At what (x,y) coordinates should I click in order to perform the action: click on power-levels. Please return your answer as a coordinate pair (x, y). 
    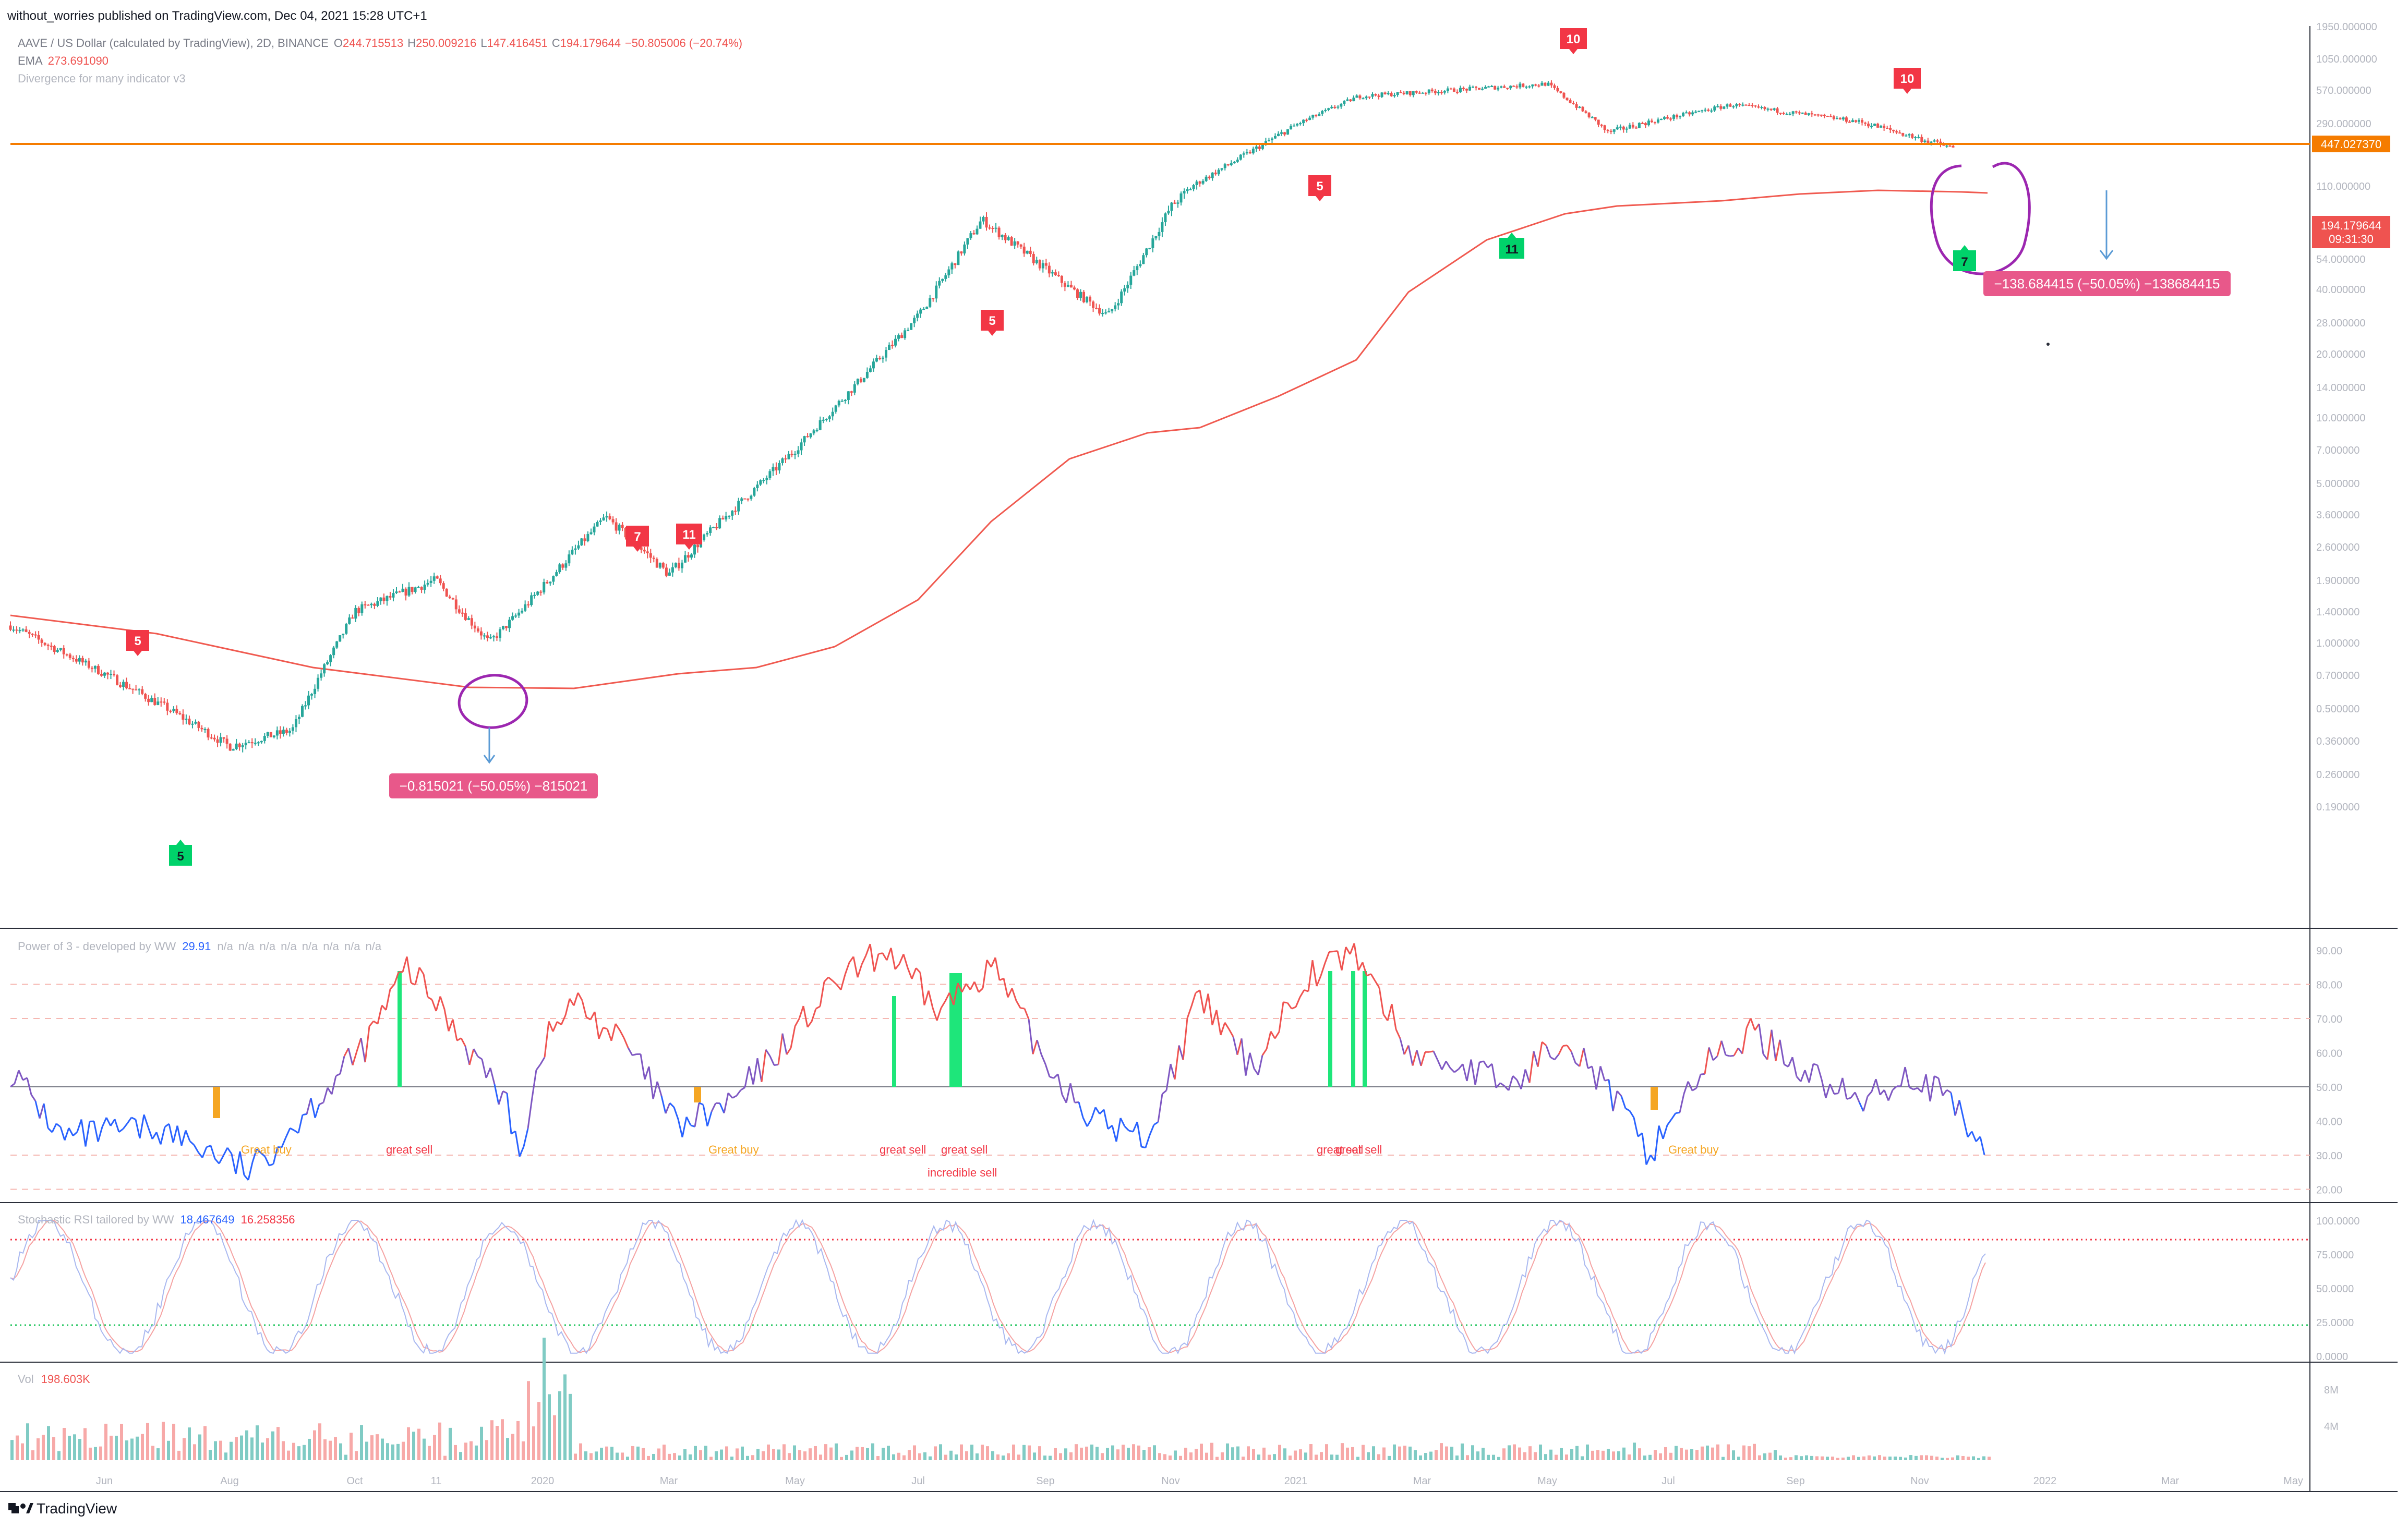
    Looking at the image, I should click on (1160, 1087).